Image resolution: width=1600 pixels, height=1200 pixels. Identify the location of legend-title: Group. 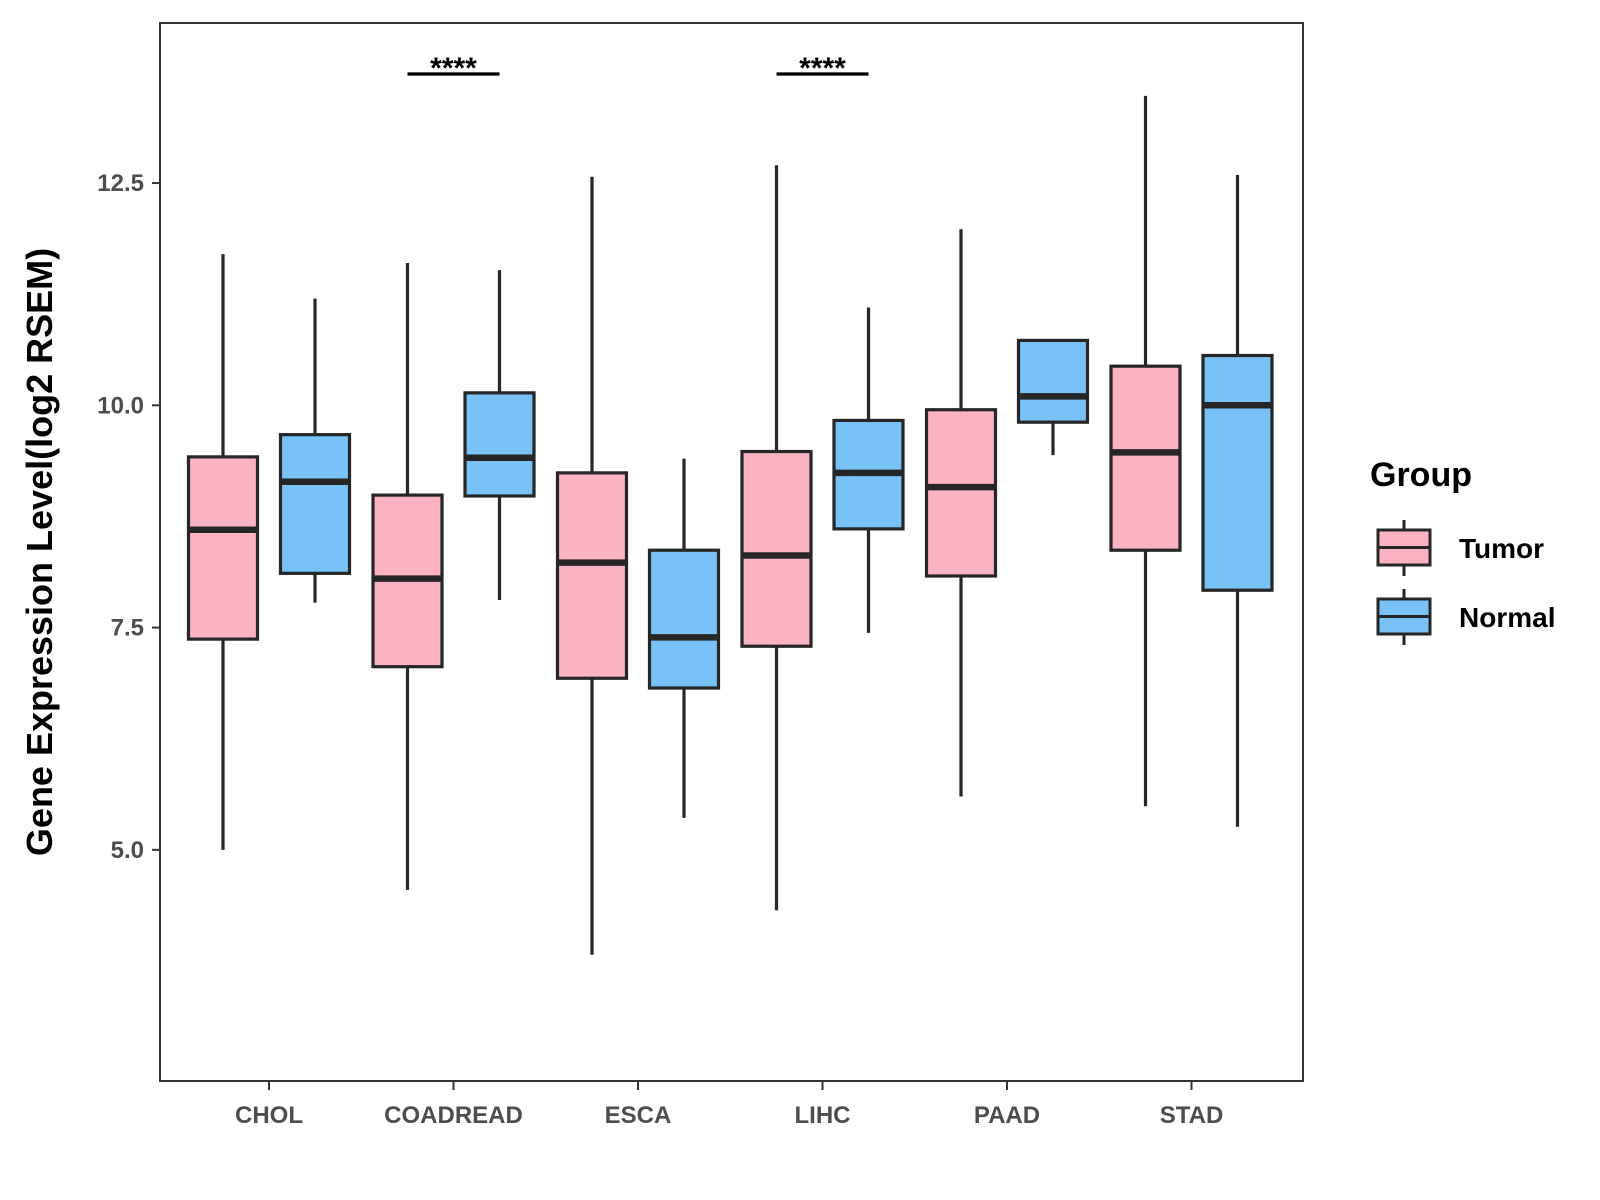
(1421, 475).